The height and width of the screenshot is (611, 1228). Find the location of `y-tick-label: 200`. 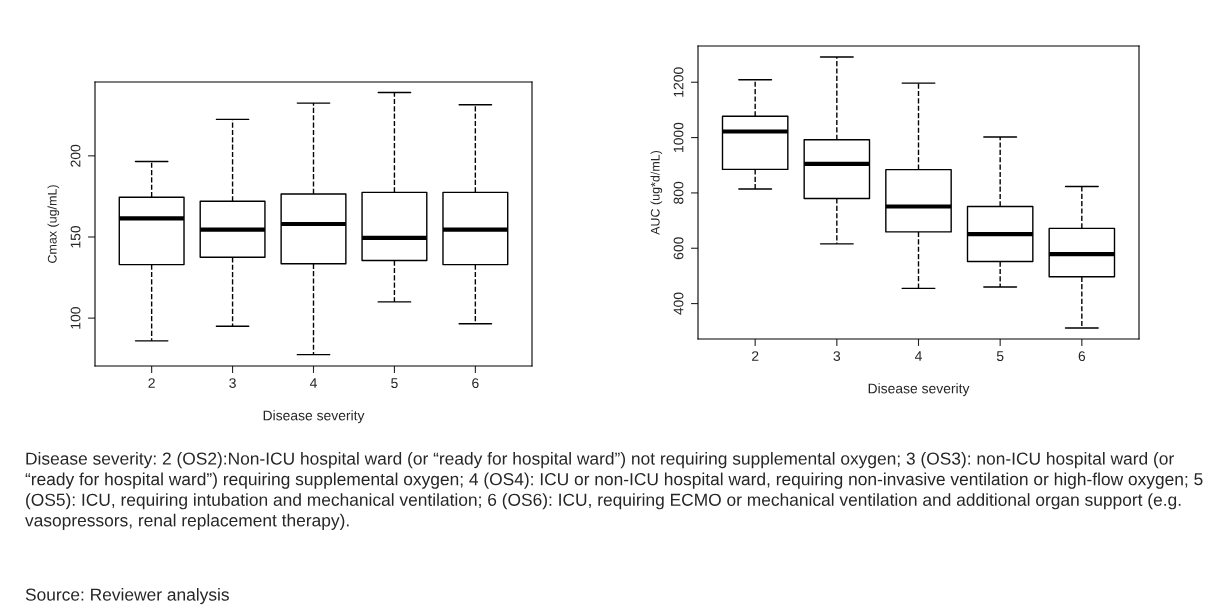

y-tick-label: 200 is located at coordinates (75, 155).